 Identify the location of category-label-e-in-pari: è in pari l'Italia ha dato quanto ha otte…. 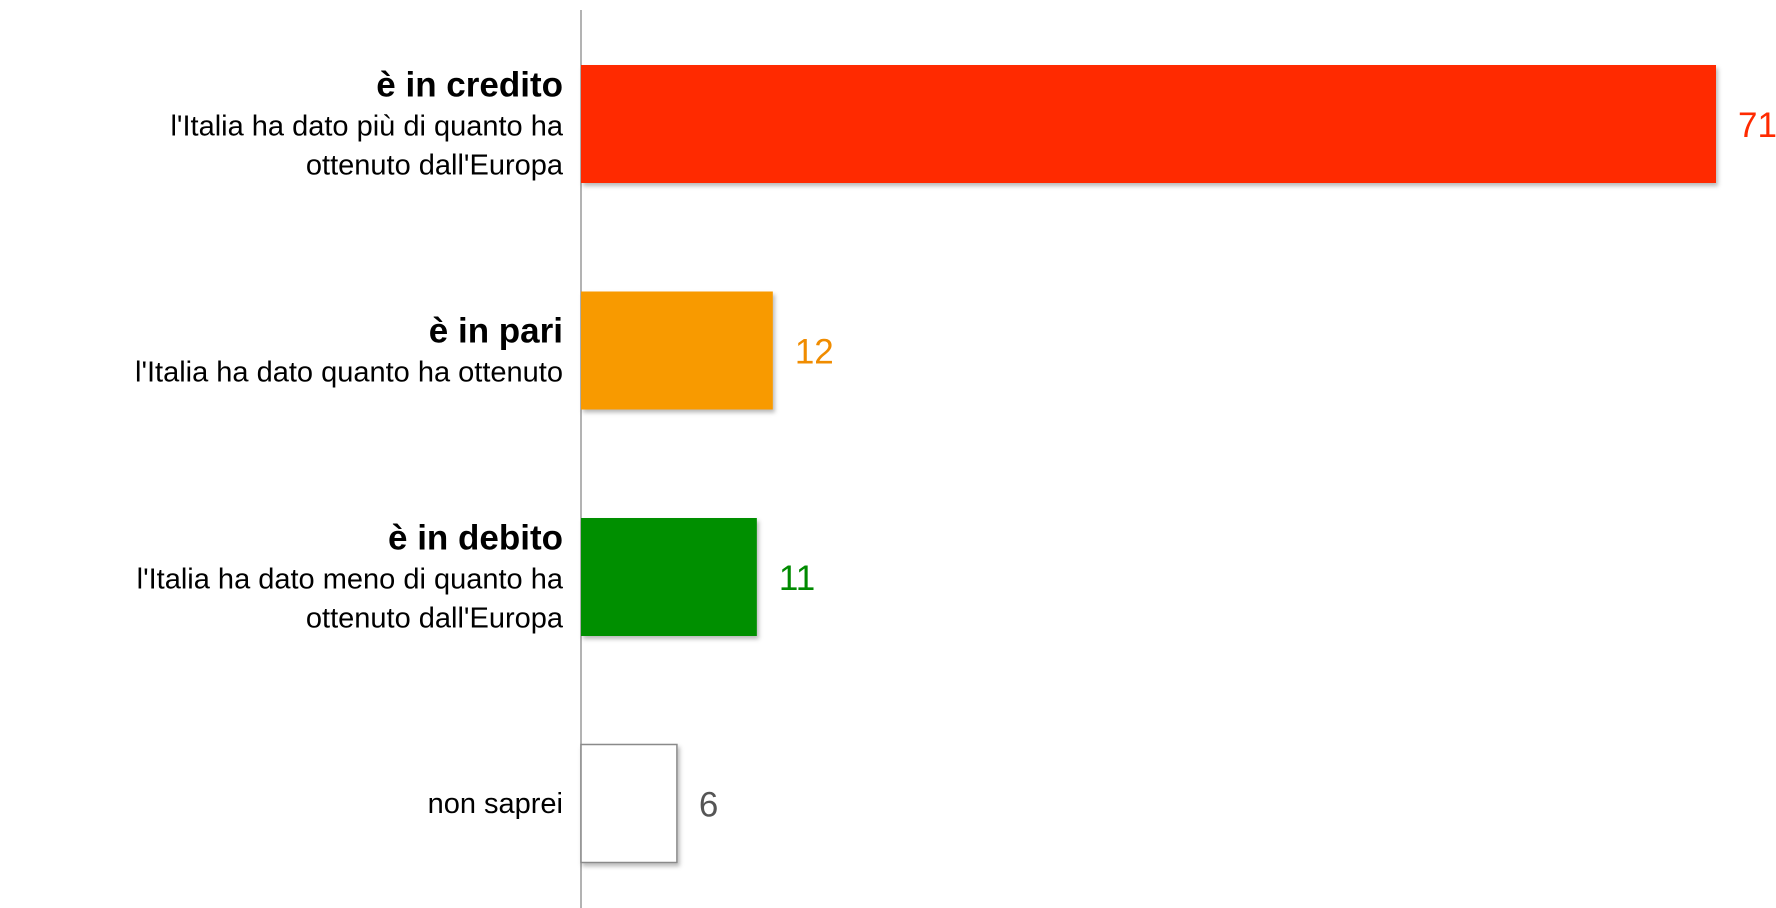
(349, 350).